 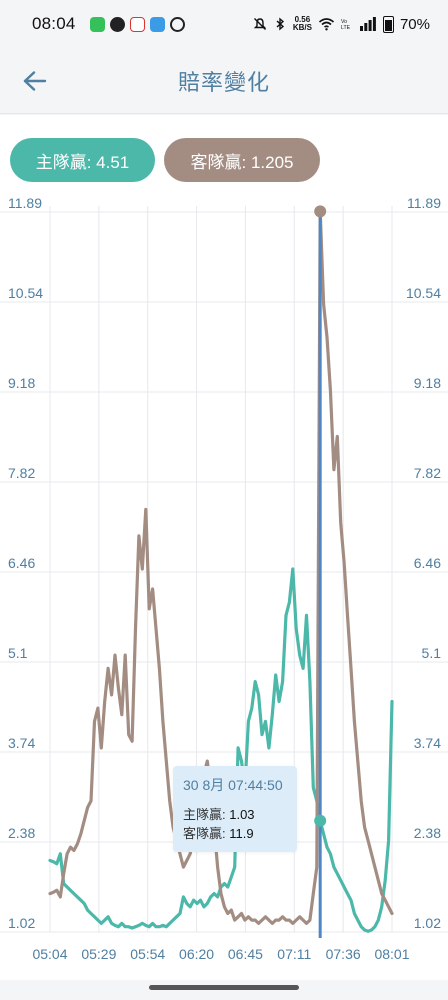 I want to click on y-tick-right: 3.74, so click(x=427, y=743).